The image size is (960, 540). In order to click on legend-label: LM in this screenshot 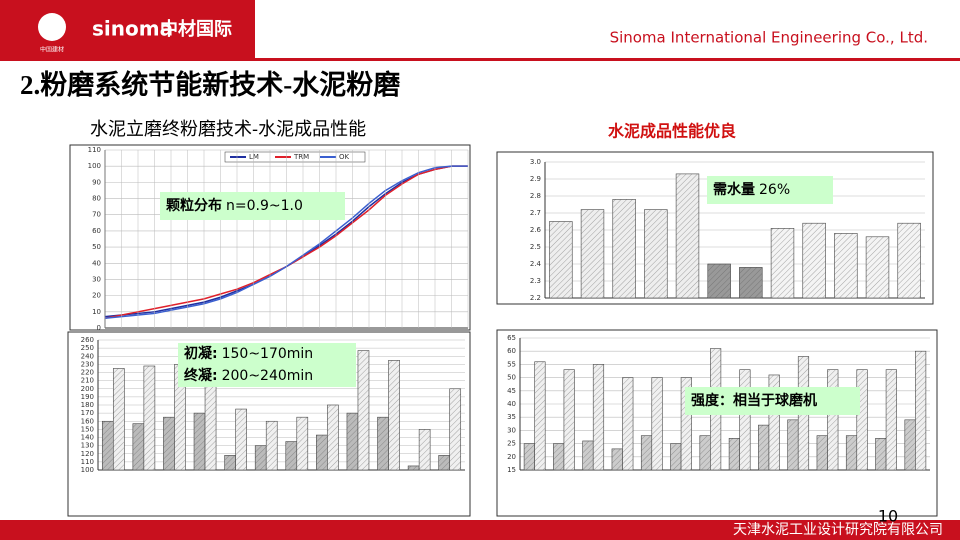, I will do `click(254, 157)`.